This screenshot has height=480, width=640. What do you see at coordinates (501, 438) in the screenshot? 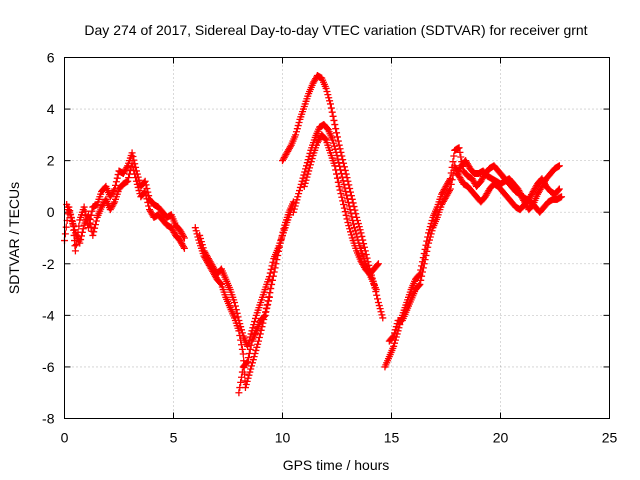
I see `x-tick-label: 20` at bounding box center [501, 438].